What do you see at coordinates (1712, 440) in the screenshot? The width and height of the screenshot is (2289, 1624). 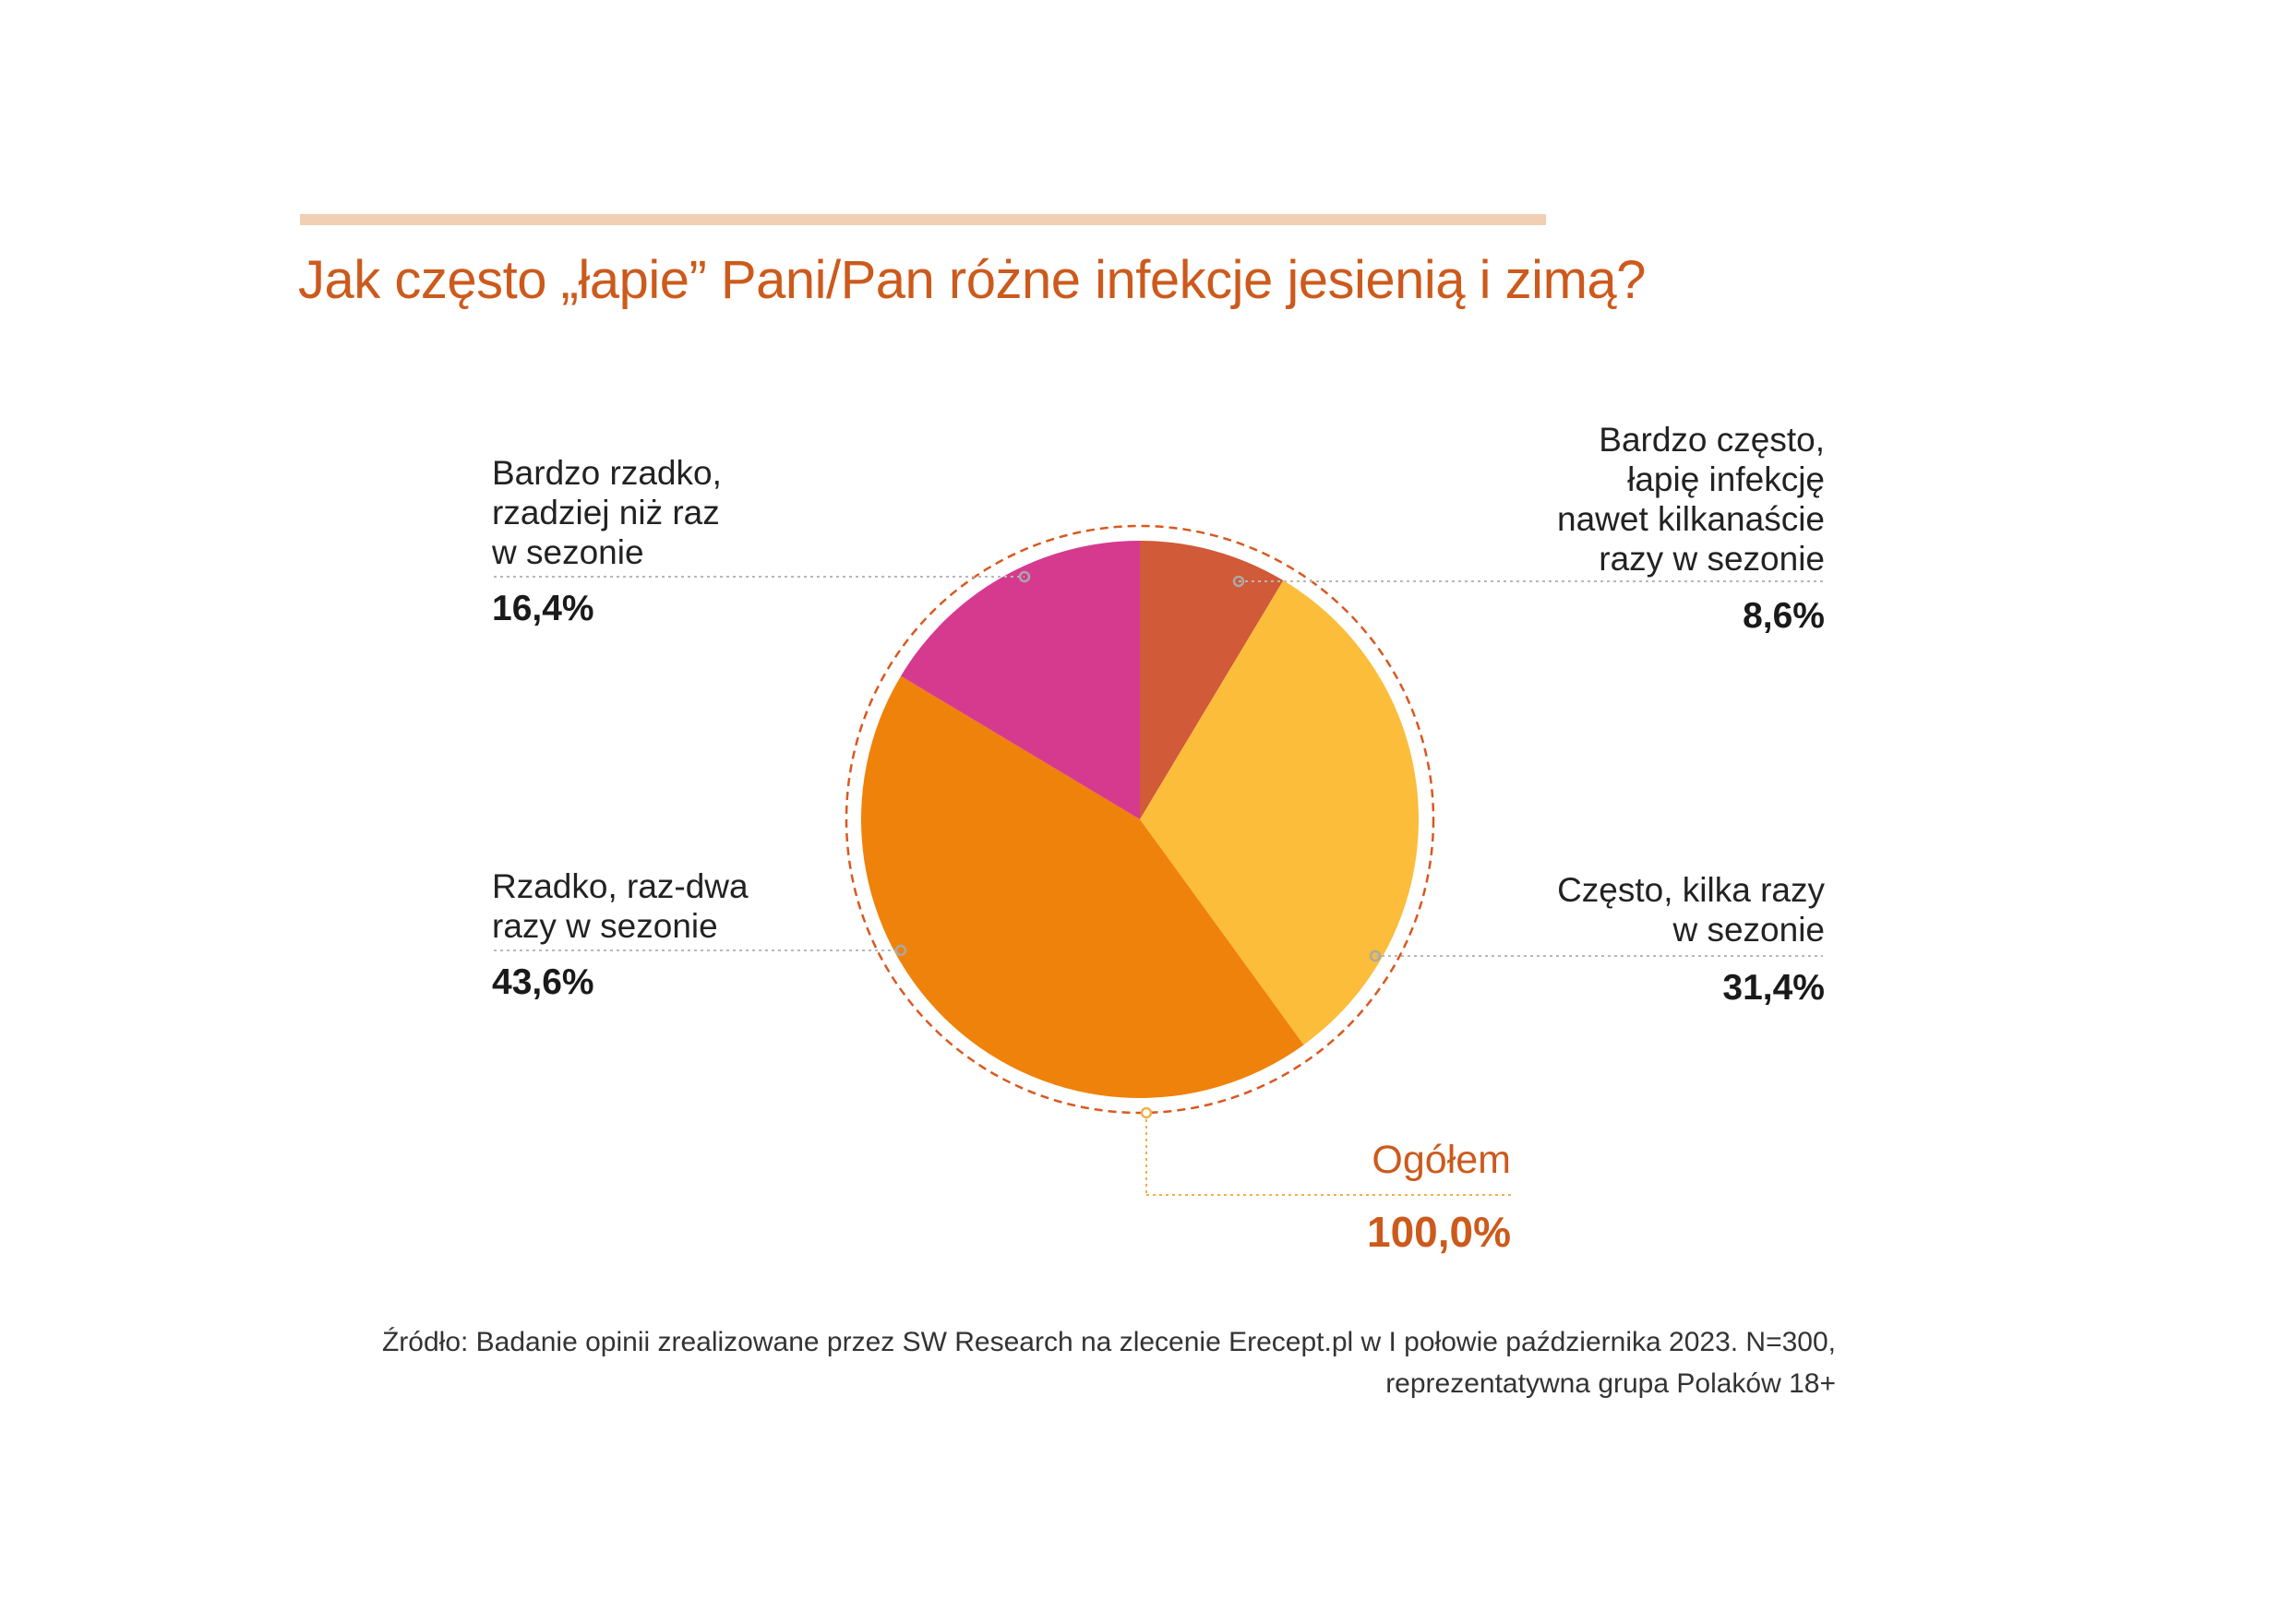 I see `label-line: Bardzo często,` at bounding box center [1712, 440].